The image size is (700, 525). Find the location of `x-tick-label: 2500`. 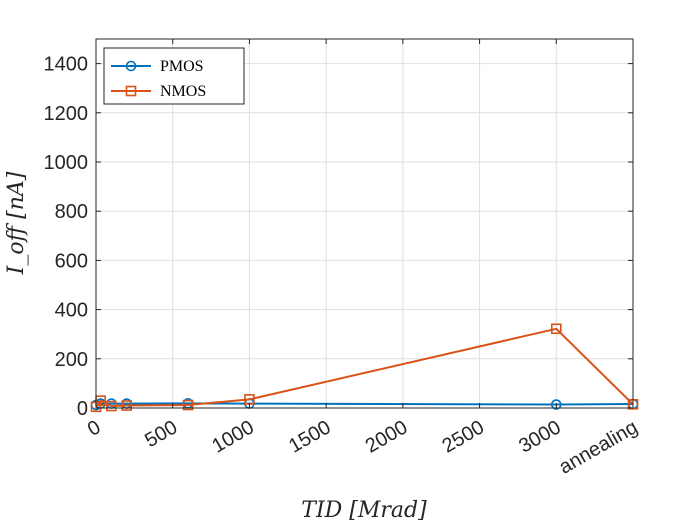

x-tick-label: 2500 is located at coordinates (464, 436).